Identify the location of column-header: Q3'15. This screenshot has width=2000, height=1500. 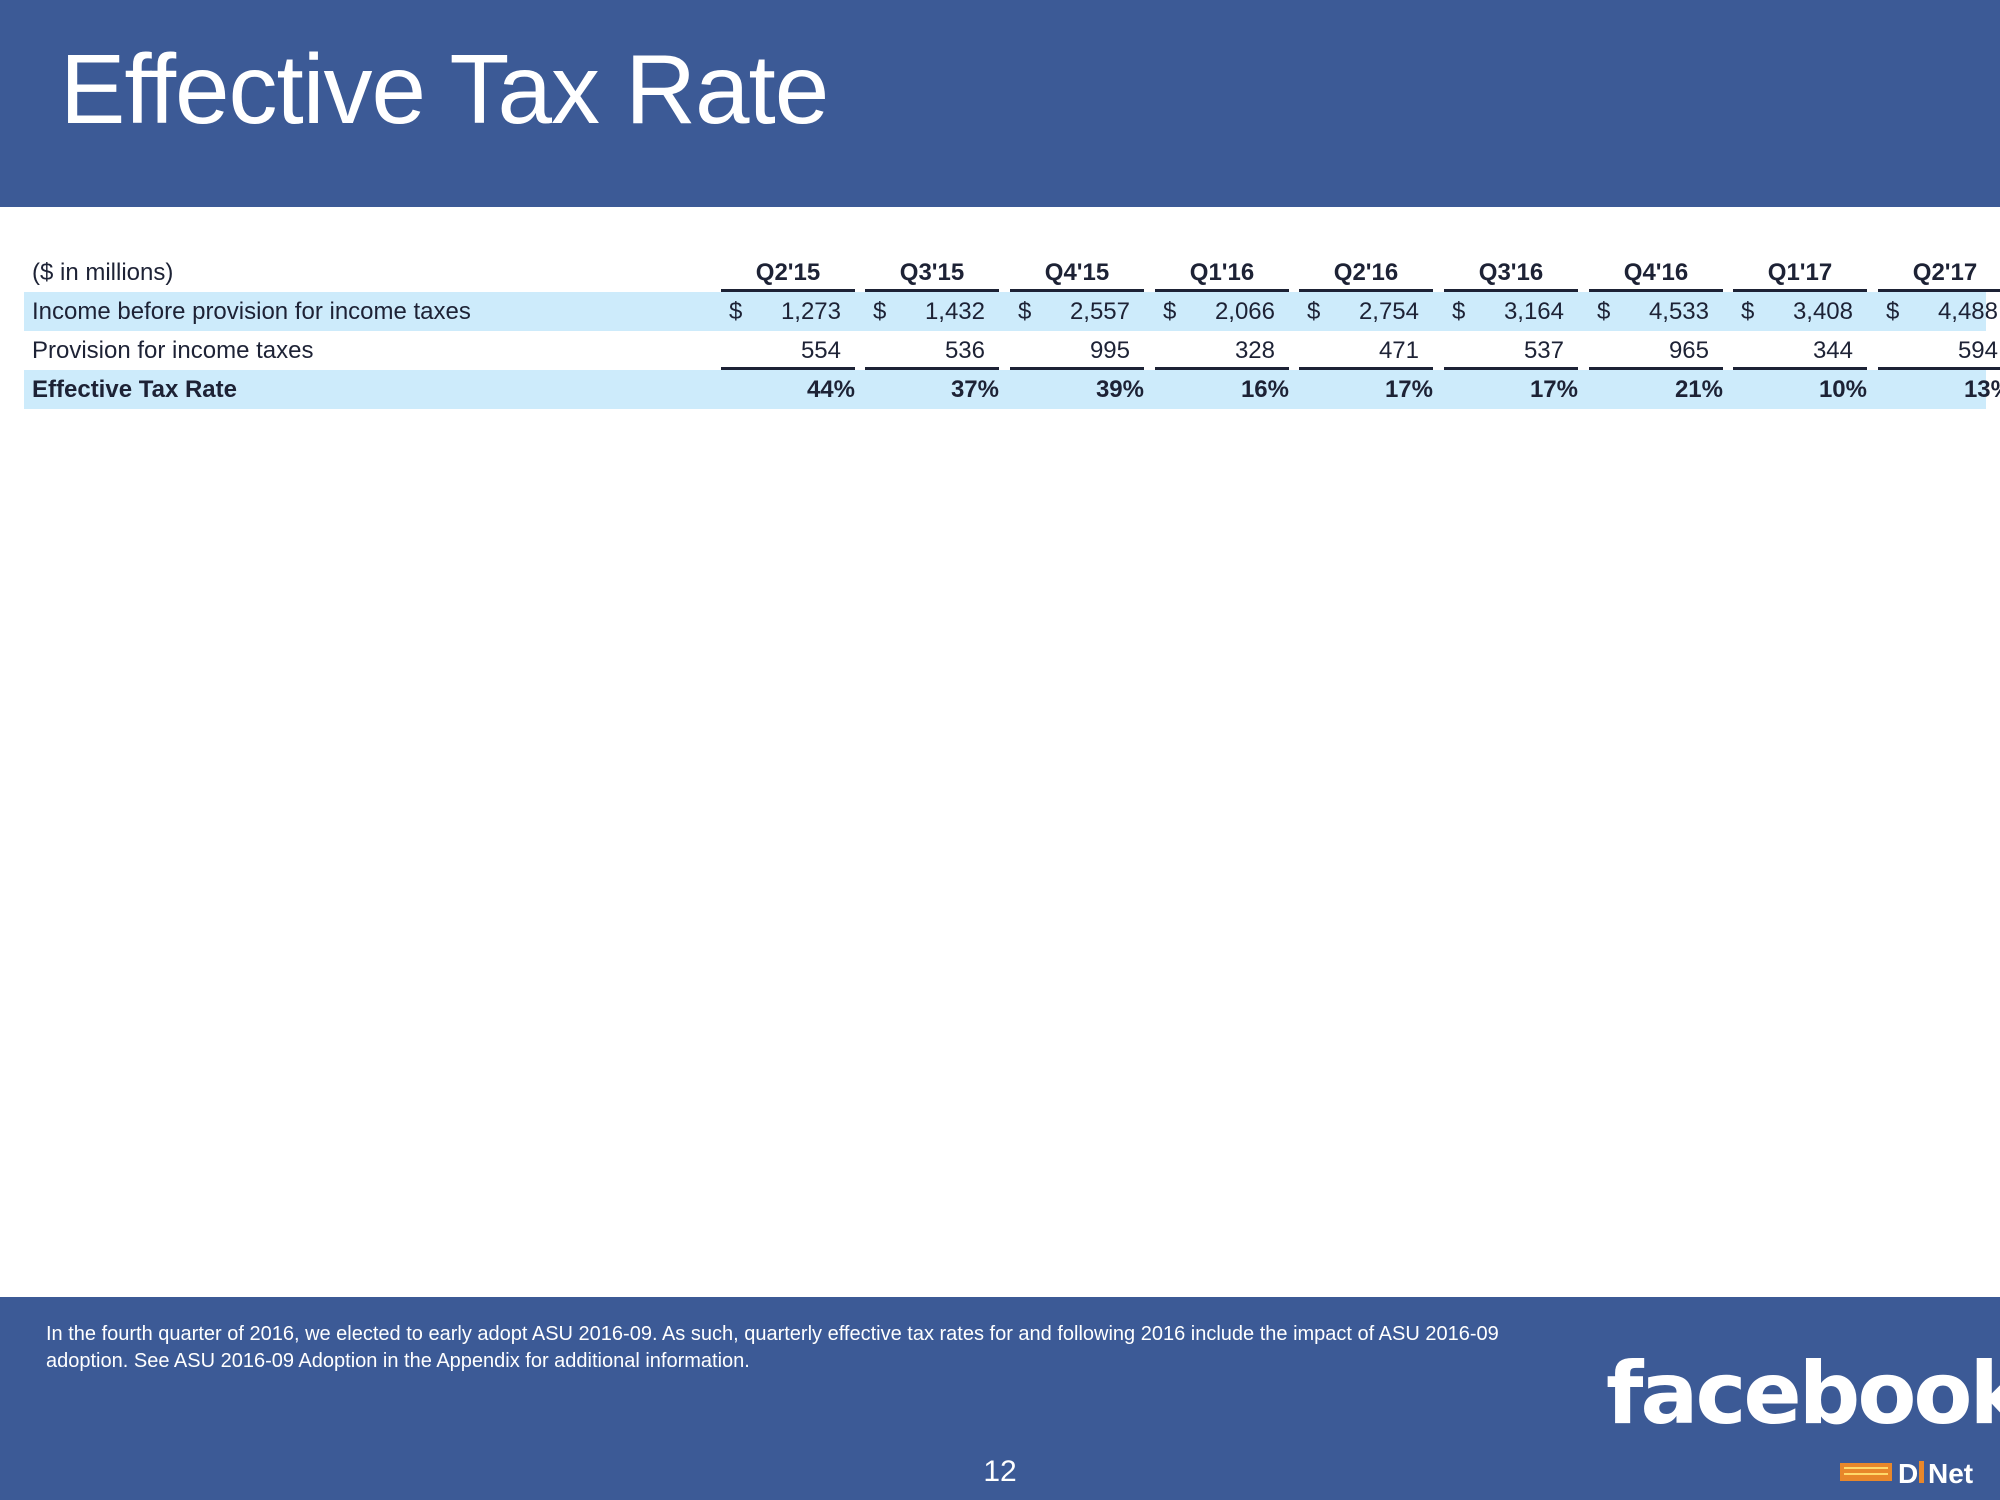
(932, 272).